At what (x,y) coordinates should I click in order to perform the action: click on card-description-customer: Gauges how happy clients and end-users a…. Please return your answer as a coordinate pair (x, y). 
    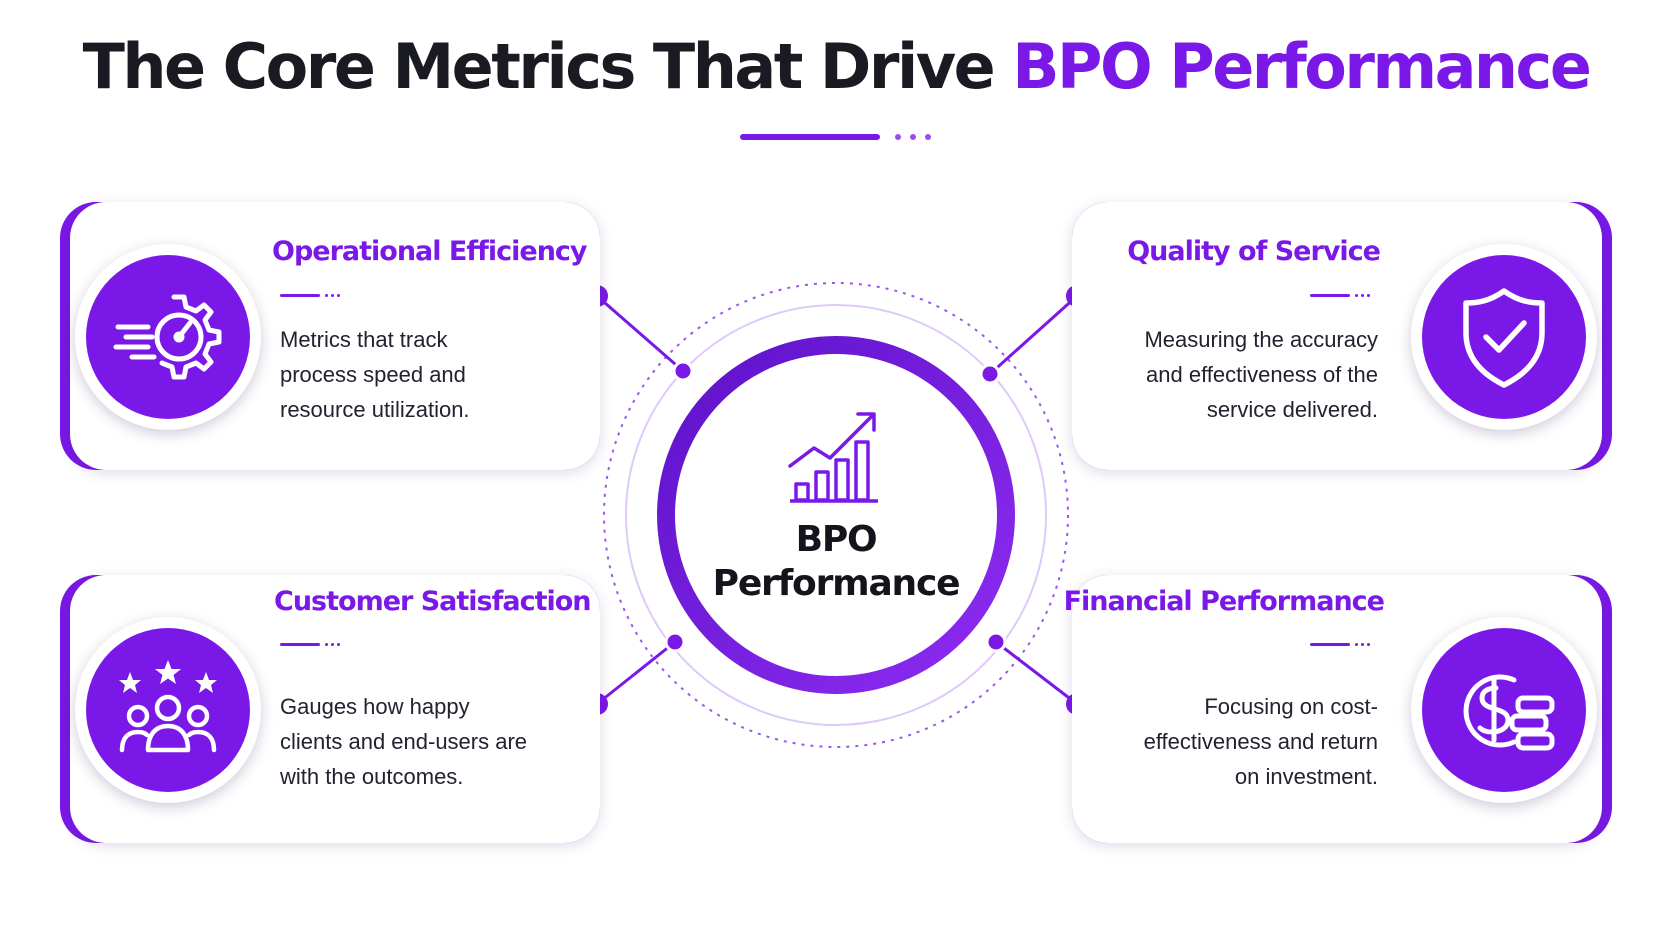
    Looking at the image, I should click on (404, 741).